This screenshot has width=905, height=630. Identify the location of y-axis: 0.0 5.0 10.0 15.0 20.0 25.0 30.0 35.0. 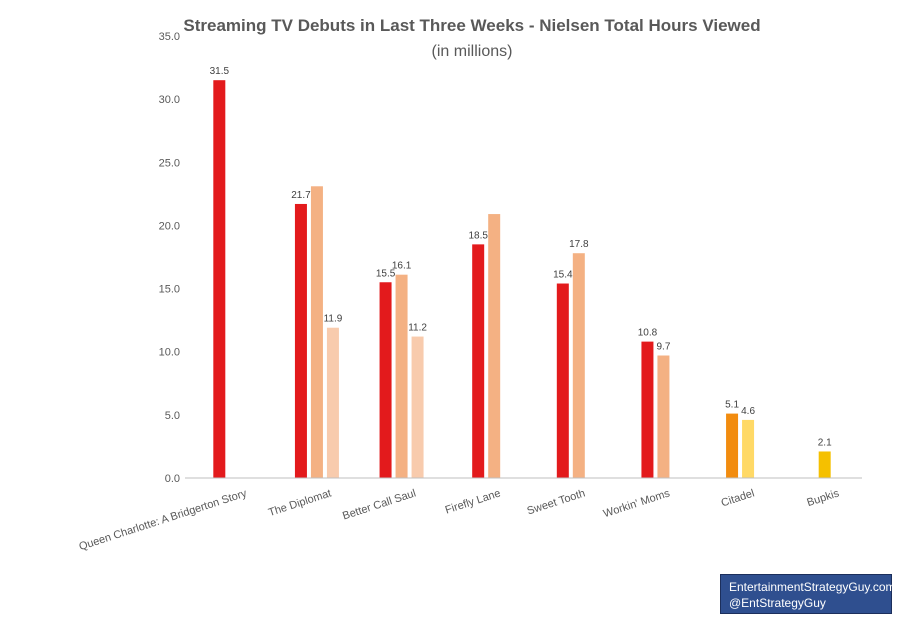
(169, 258).